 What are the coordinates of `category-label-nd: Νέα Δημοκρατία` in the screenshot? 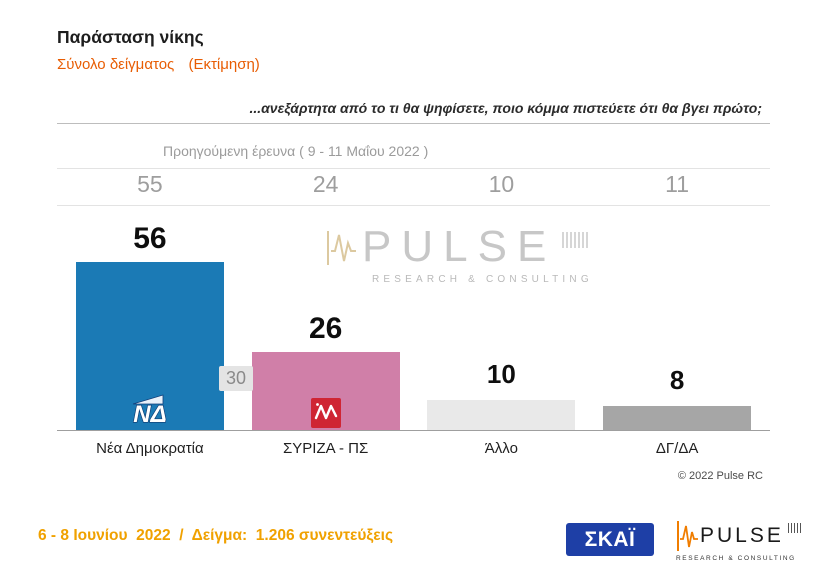 It's located at (150, 448).